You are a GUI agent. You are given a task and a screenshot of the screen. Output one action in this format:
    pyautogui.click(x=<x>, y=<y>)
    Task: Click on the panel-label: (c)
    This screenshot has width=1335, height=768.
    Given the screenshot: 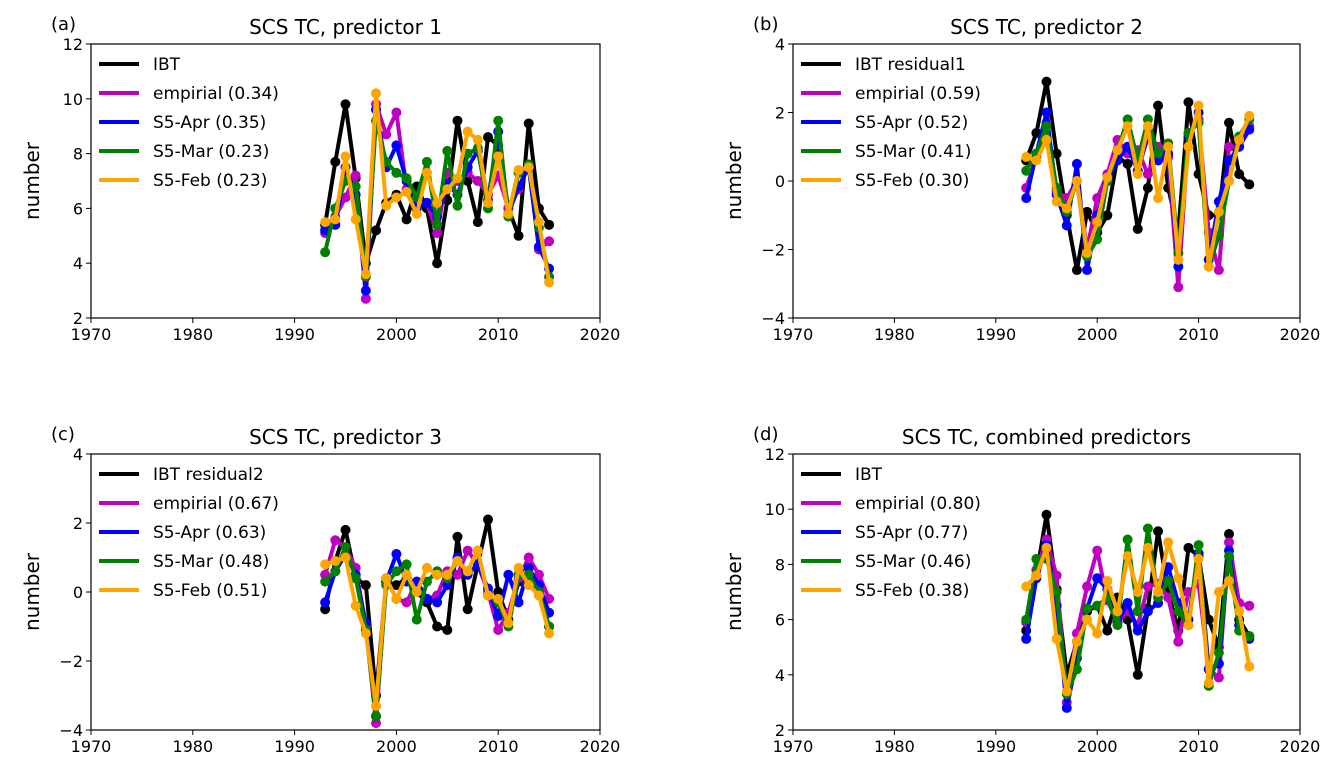 What is the action you would take?
    pyautogui.click(x=63, y=434)
    